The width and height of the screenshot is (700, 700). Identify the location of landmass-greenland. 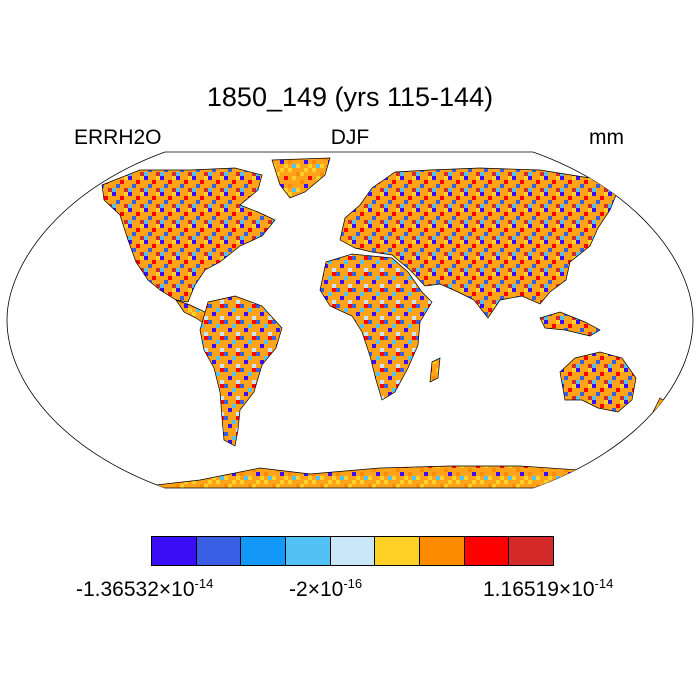
(301, 178).